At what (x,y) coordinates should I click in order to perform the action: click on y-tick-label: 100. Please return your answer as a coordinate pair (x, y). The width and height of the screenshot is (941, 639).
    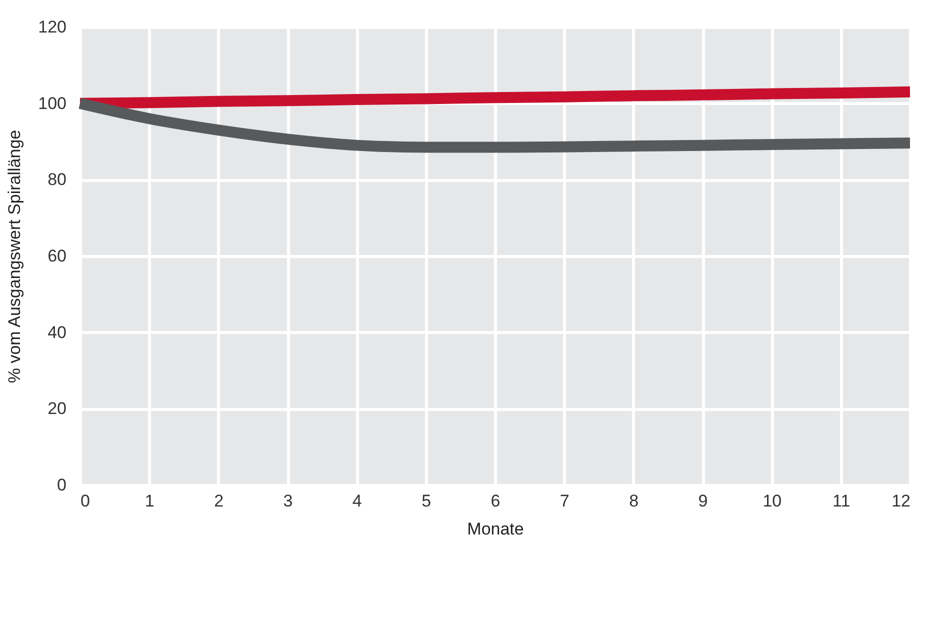
    Looking at the image, I should click on (52, 103).